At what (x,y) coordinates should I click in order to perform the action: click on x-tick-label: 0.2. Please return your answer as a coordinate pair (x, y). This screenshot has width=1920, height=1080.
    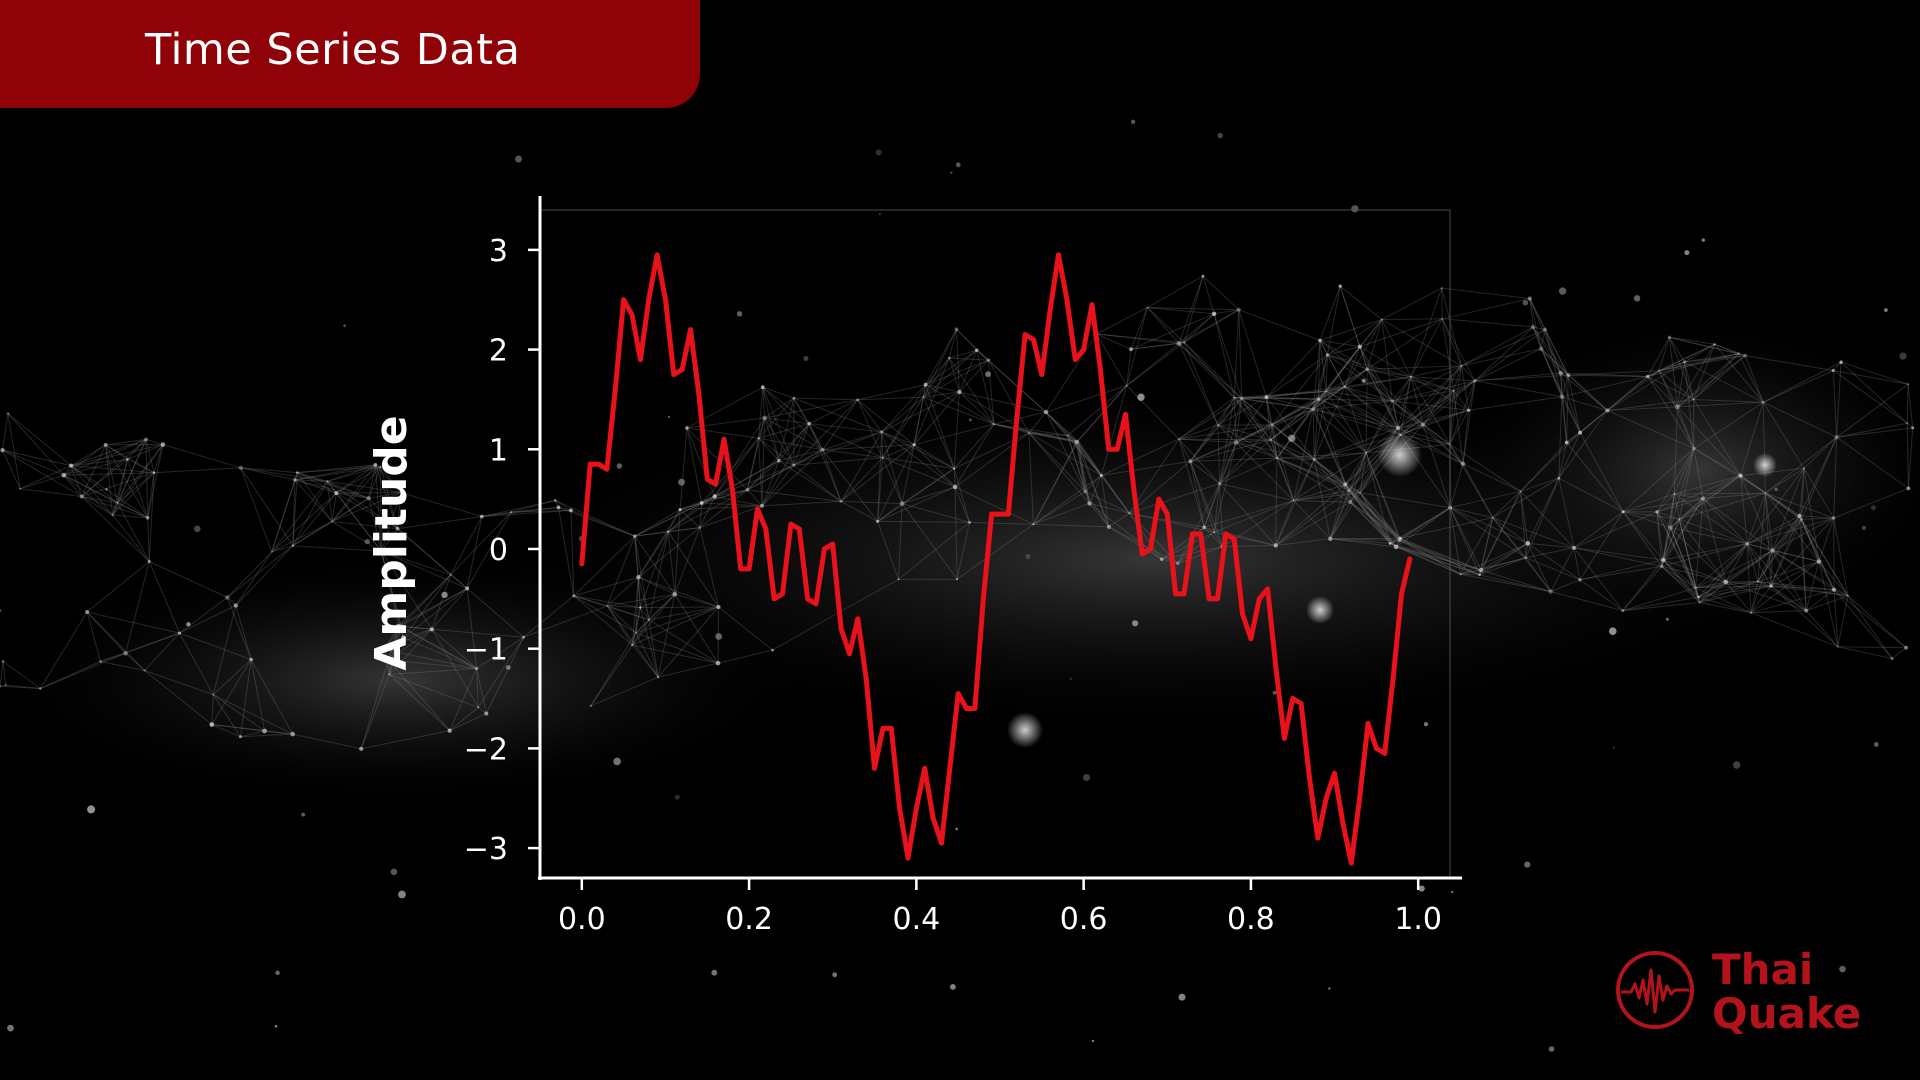
    Looking at the image, I should click on (749, 919).